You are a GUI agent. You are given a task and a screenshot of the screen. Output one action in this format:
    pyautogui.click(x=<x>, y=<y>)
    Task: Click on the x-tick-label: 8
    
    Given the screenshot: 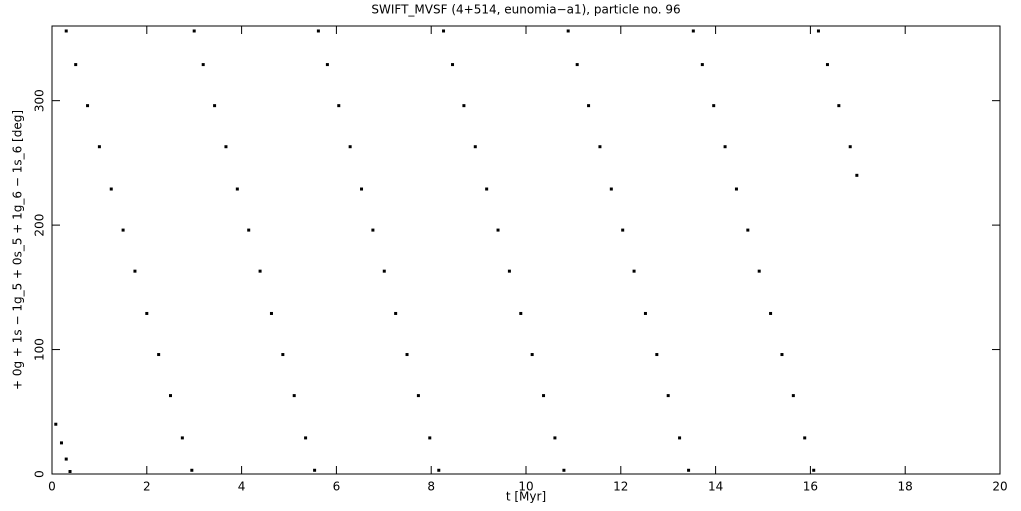 What is the action you would take?
    pyautogui.click(x=431, y=487)
    